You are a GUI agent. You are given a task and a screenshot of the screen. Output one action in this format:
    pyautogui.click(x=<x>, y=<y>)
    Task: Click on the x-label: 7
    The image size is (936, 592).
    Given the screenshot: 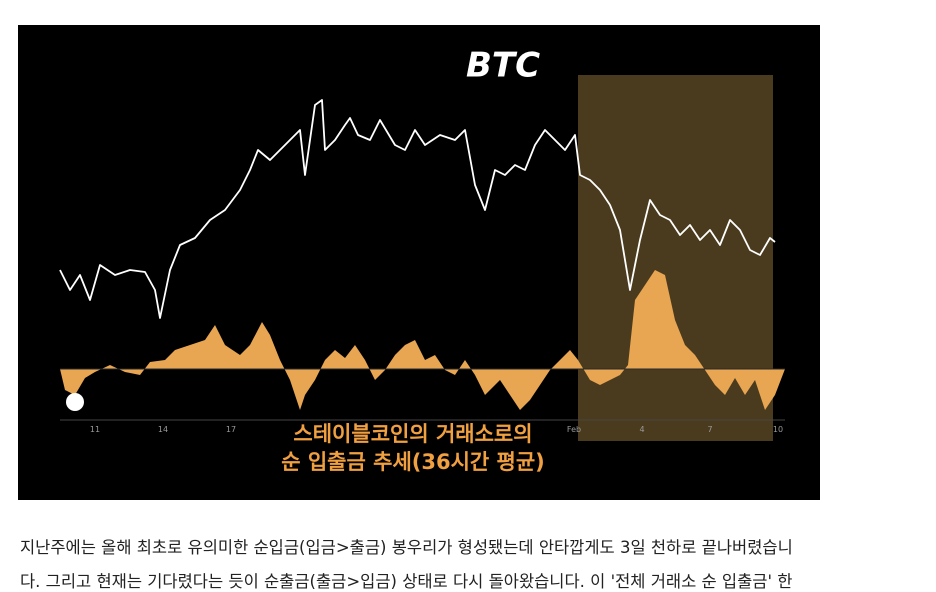 What is the action you would take?
    pyautogui.click(x=709, y=429)
    